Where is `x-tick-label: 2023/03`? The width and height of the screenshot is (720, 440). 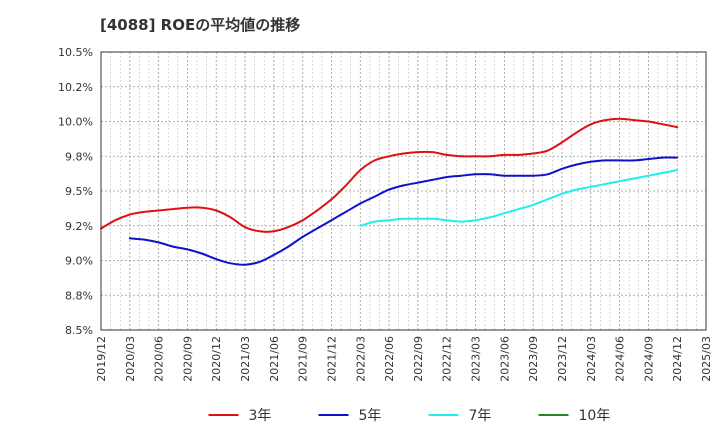
x-tick-label: 2023/03 is located at coordinates (476, 359).